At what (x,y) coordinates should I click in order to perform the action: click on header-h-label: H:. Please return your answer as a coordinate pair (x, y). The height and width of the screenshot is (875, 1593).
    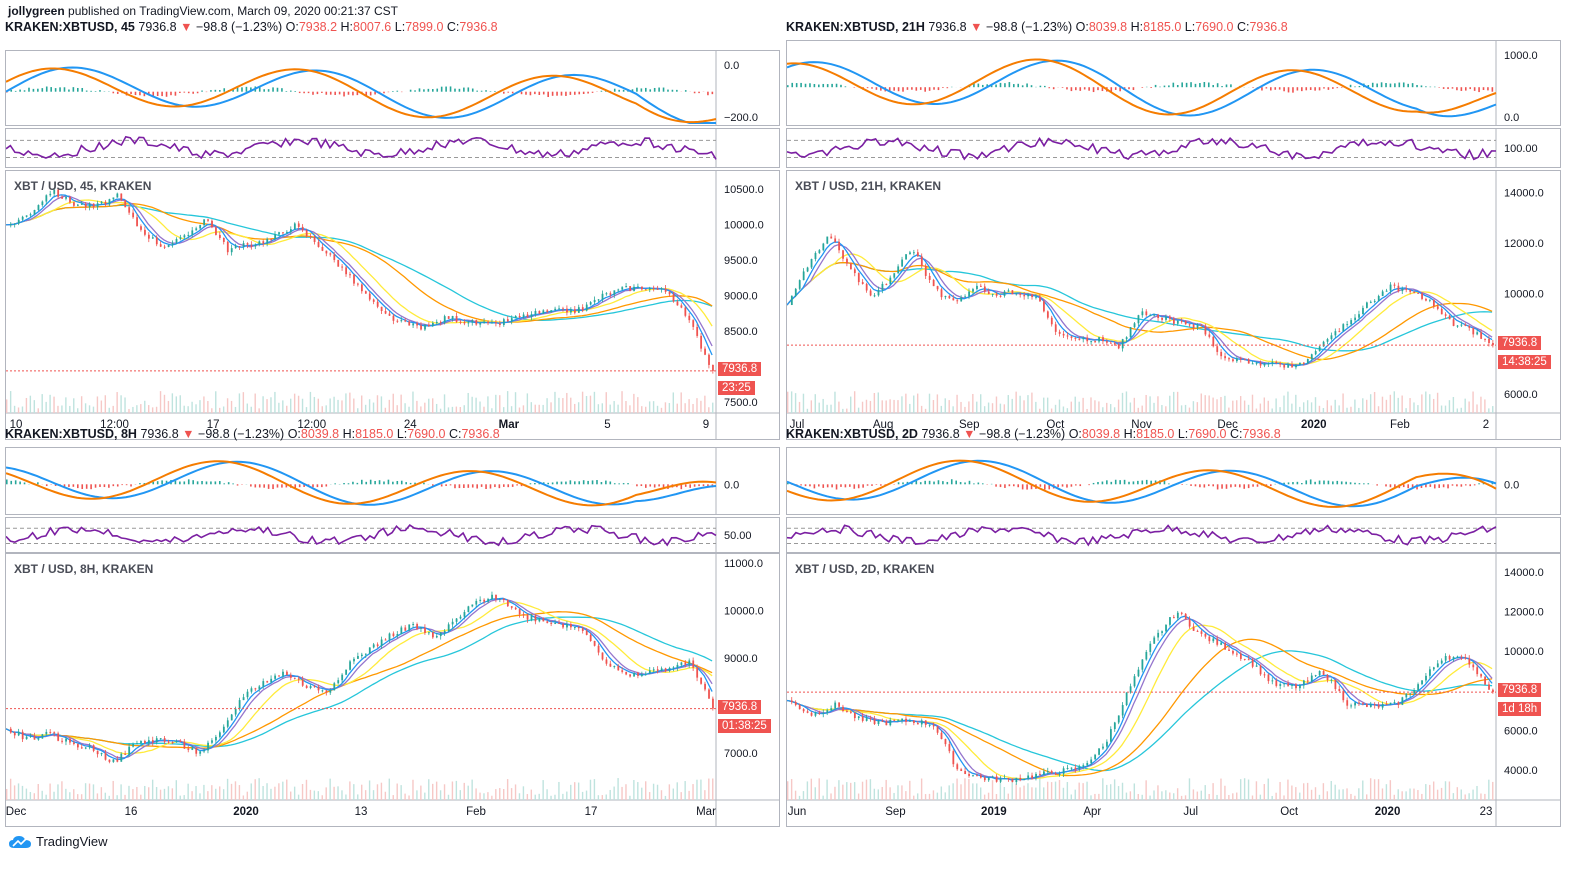
    Looking at the image, I should click on (349, 434).